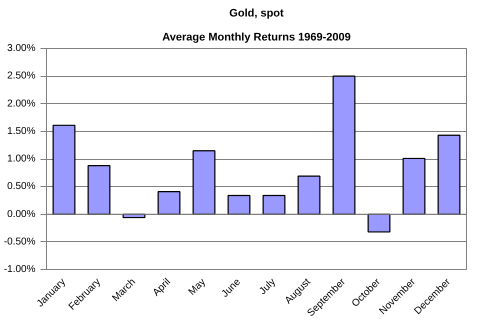 This screenshot has width=488, height=327. What do you see at coordinates (21, 131) in the screenshot?
I see `y-tick-label: 1.50%` at bounding box center [21, 131].